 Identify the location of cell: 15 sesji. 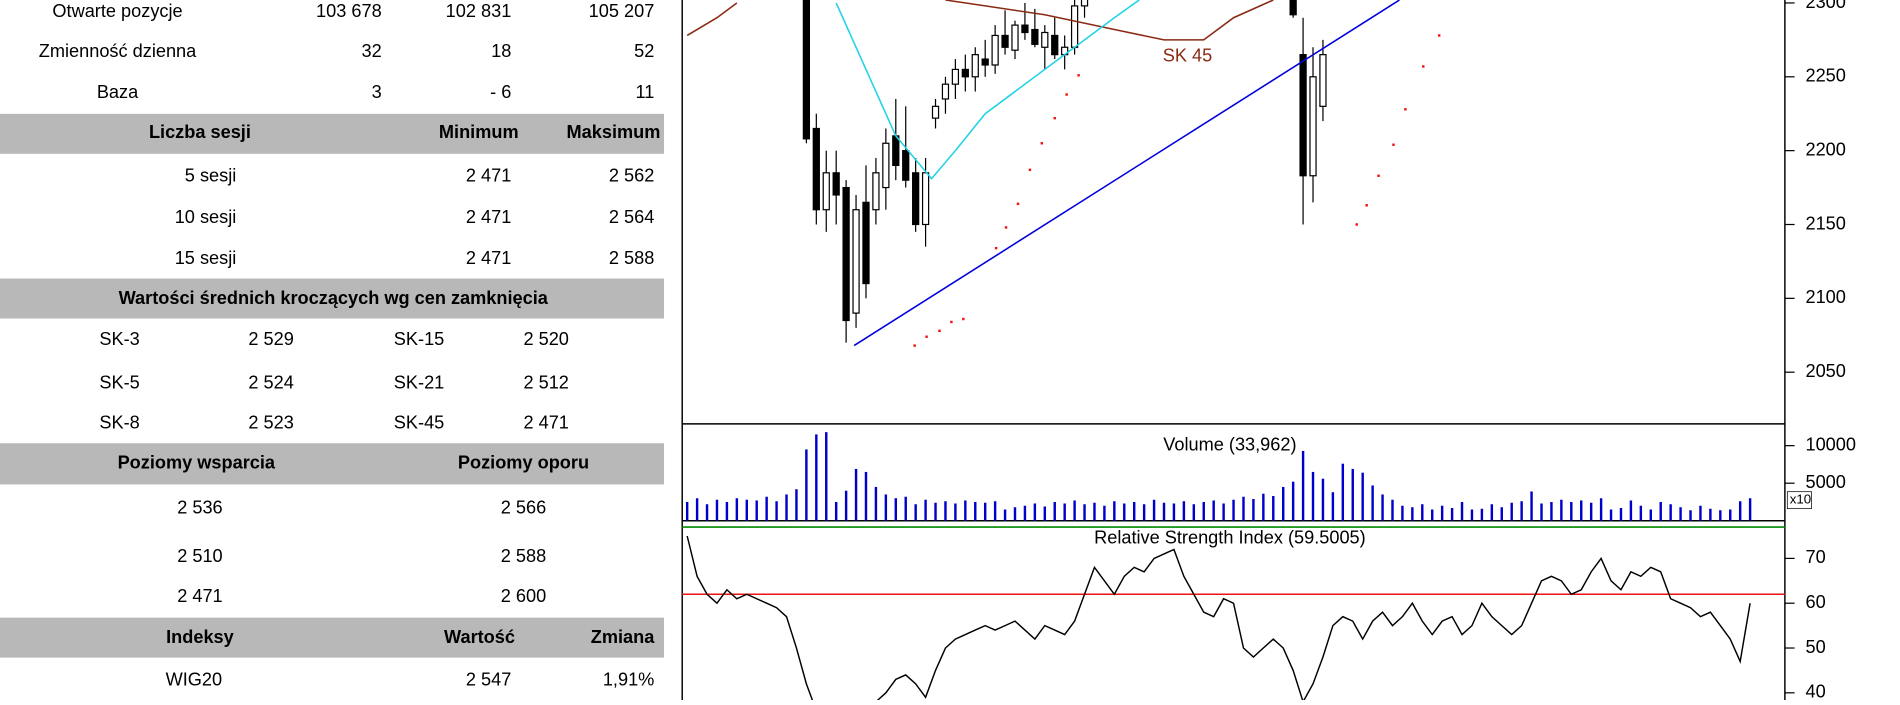
(206, 258).